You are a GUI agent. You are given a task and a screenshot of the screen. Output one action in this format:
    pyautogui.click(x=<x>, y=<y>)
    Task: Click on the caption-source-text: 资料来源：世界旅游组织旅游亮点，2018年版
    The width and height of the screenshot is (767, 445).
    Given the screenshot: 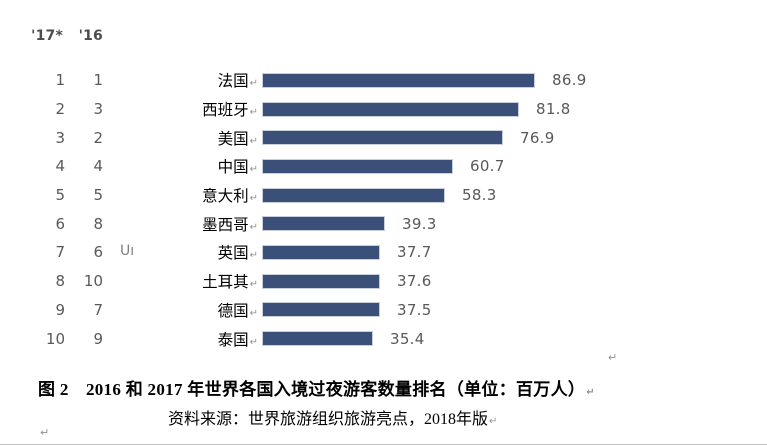 What is the action you would take?
    pyautogui.click(x=328, y=419)
    